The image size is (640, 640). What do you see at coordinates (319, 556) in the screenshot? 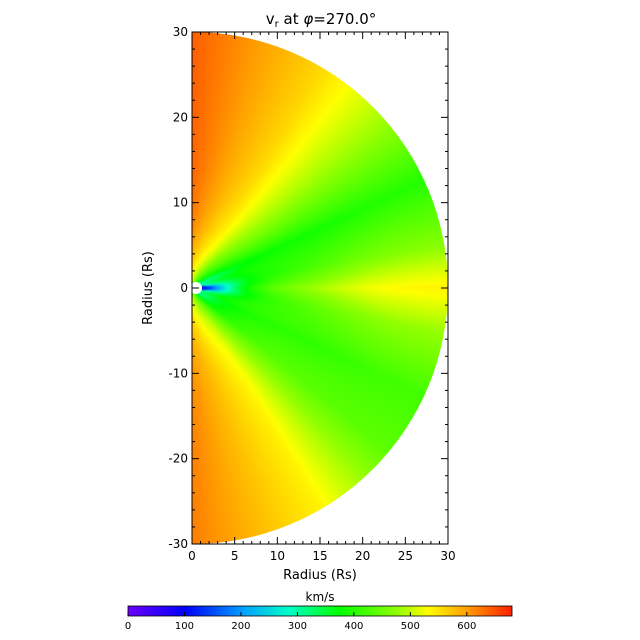
I see `x-tick-label: 15` at bounding box center [319, 556].